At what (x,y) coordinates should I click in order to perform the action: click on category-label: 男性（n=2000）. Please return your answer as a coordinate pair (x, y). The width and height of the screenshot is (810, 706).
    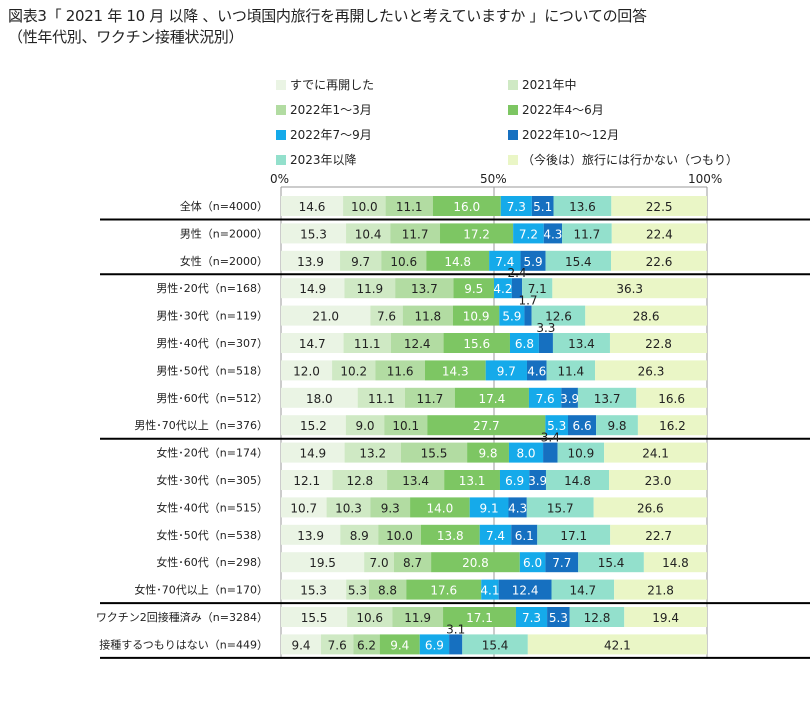
    Looking at the image, I should click on (224, 233).